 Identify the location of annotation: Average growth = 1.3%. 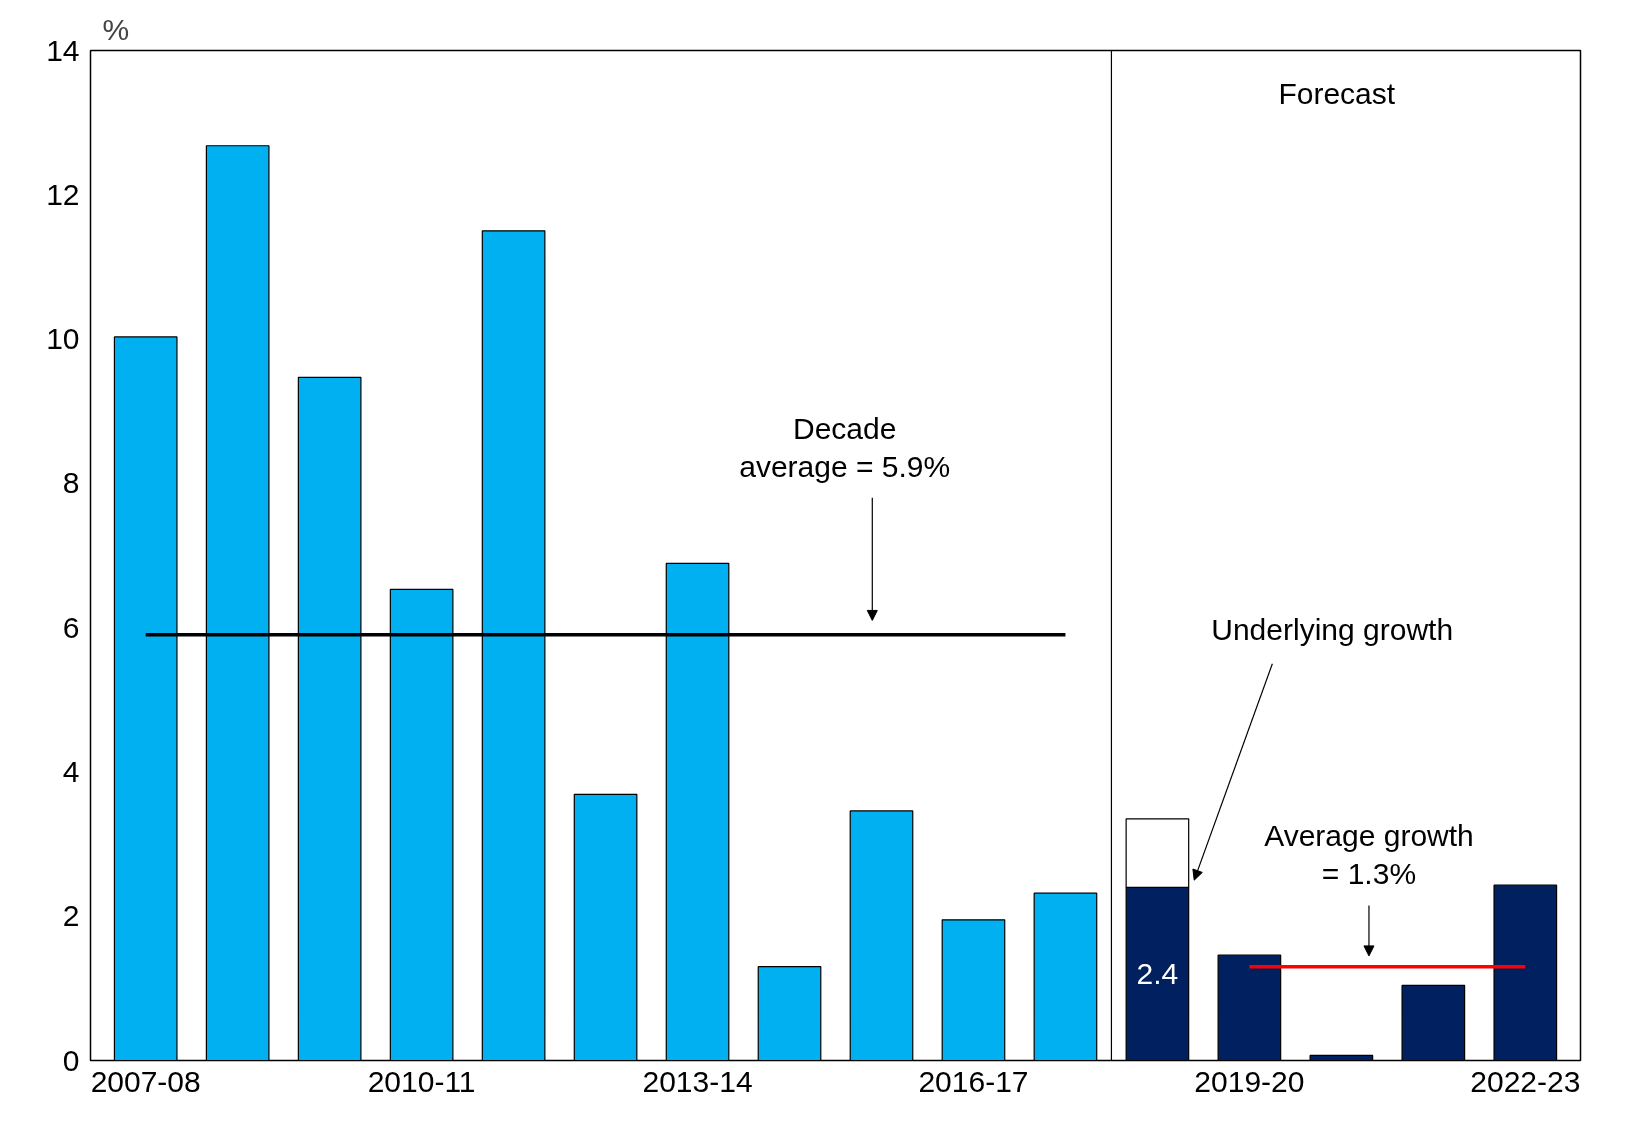
(1369, 855).